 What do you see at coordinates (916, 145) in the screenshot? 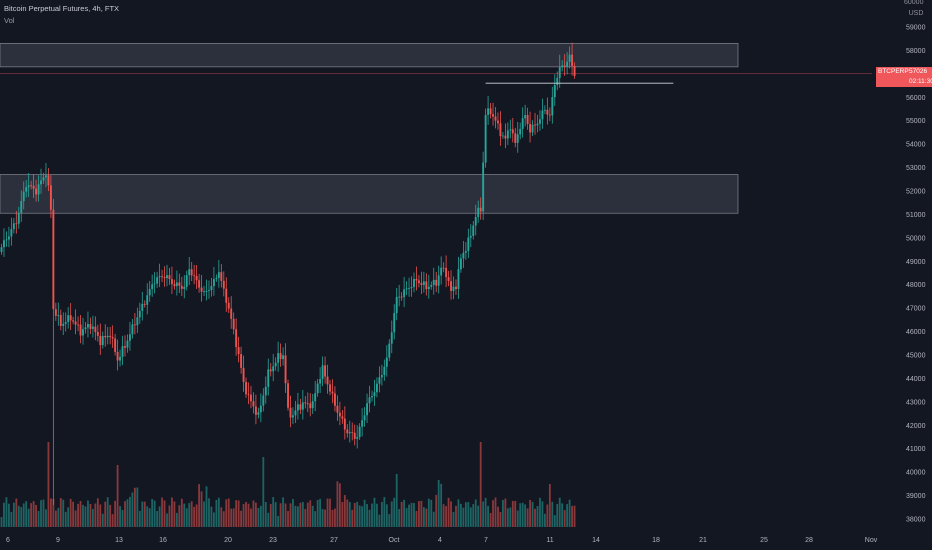
I see `price-tick-label: 54000` at bounding box center [916, 145].